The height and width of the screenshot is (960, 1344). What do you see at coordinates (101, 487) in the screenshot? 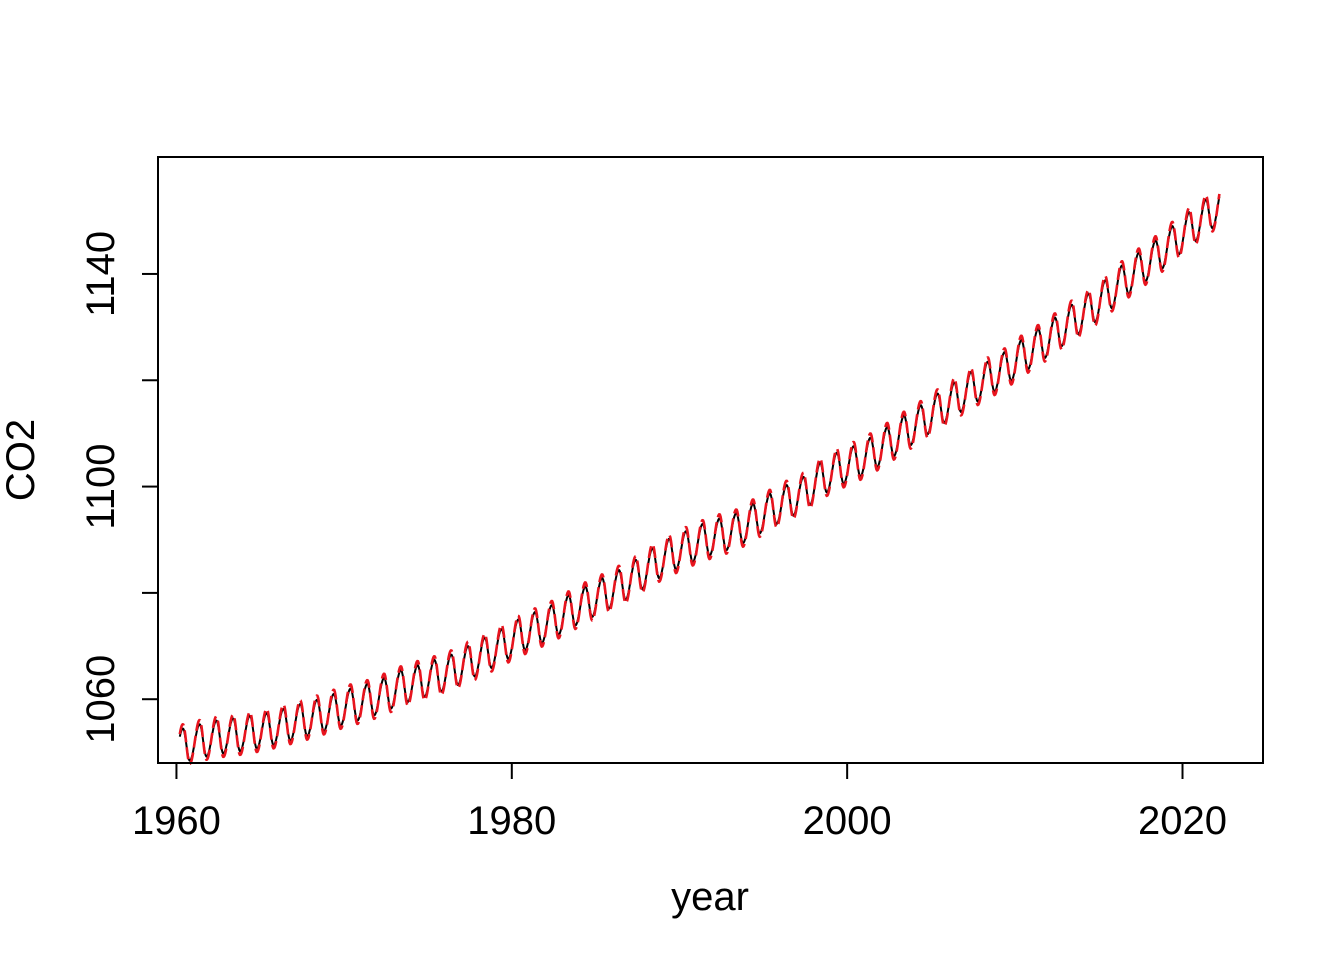
I see `y-tick-label: 1100` at bounding box center [101, 487].